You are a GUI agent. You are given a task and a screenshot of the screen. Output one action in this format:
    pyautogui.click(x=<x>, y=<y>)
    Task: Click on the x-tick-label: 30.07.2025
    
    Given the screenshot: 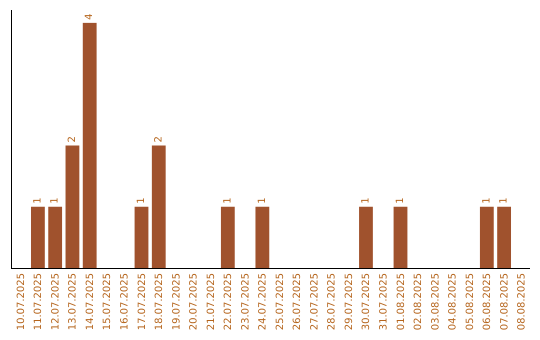 What is the action you would take?
    pyautogui.click(x=366, y=301)
    